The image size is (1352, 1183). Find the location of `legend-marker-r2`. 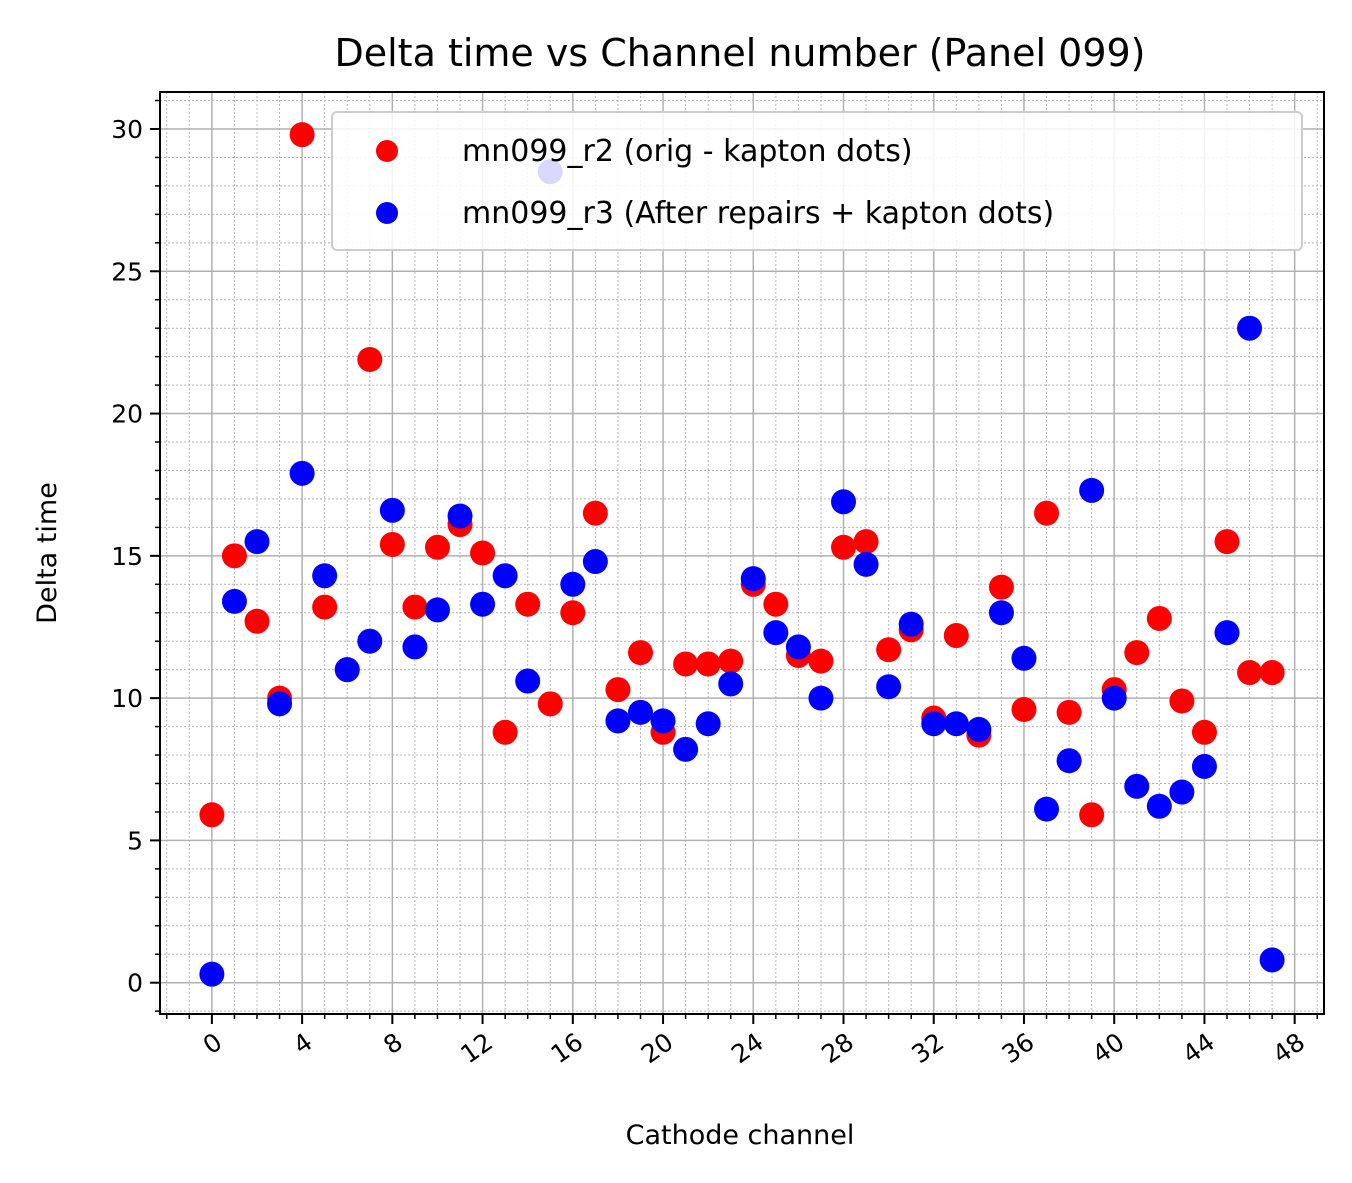

legend-marker-r2 is located at coordinates (387, 151).